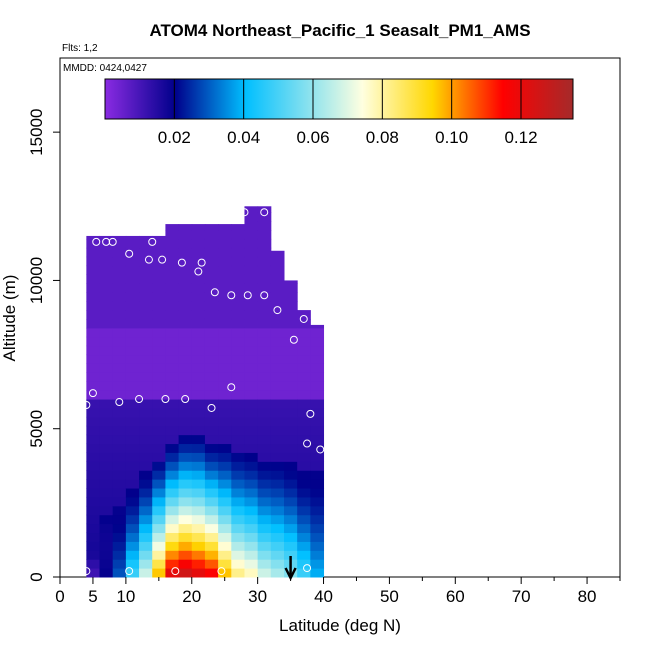  Describe the element at coordinates (125, 596) in the screenshot. I see `x-tick-label: 10` at that location.